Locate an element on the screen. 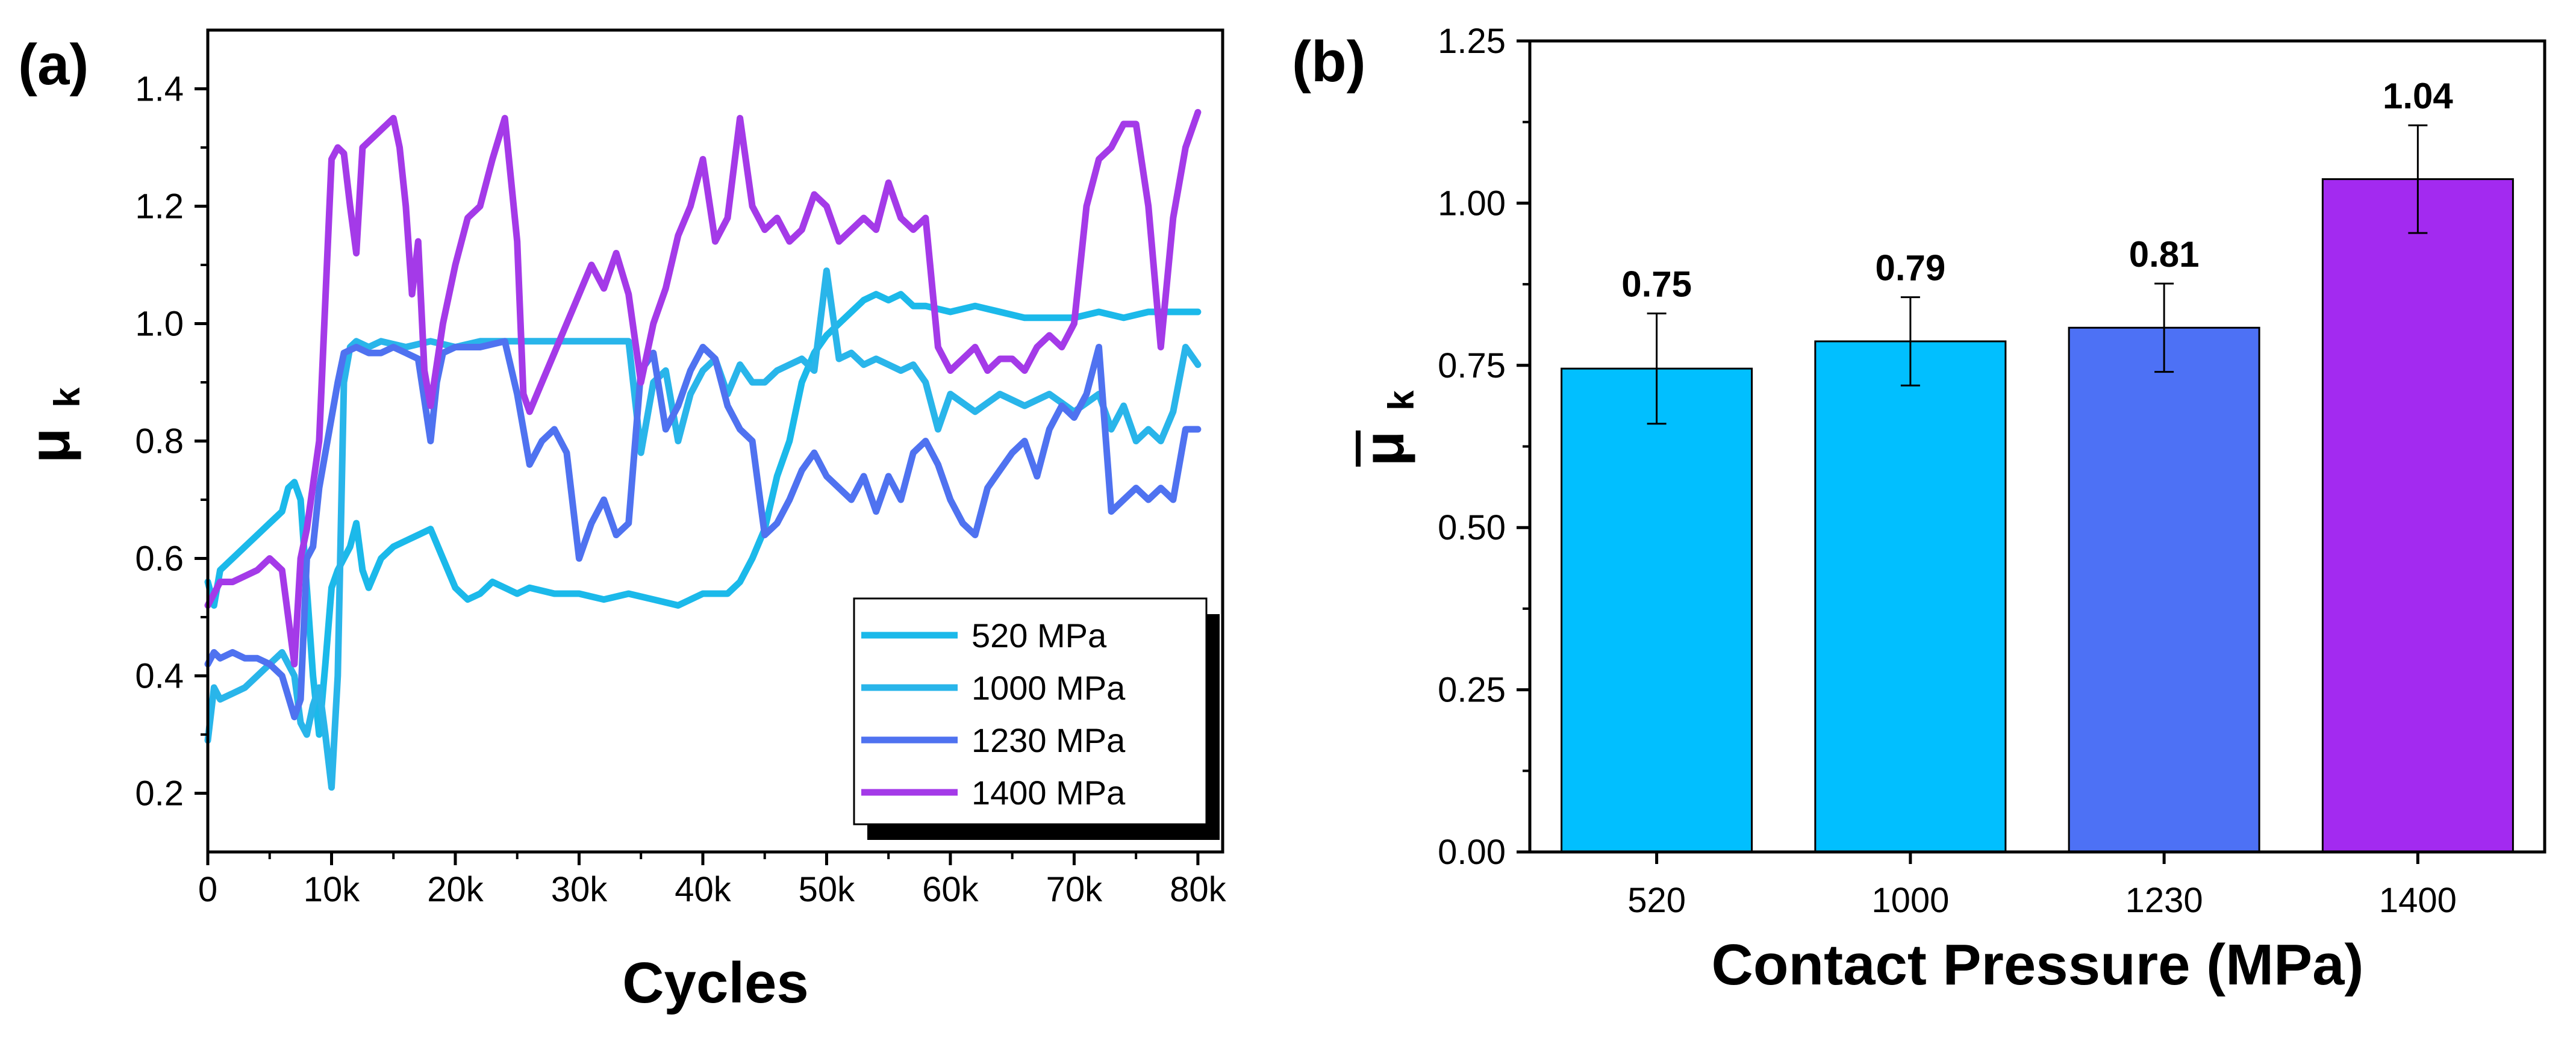  plot-a-legend: 520 MPa 1000 MPa 1230 MPa 1400 MPa is located at coordinates (1036, 719).